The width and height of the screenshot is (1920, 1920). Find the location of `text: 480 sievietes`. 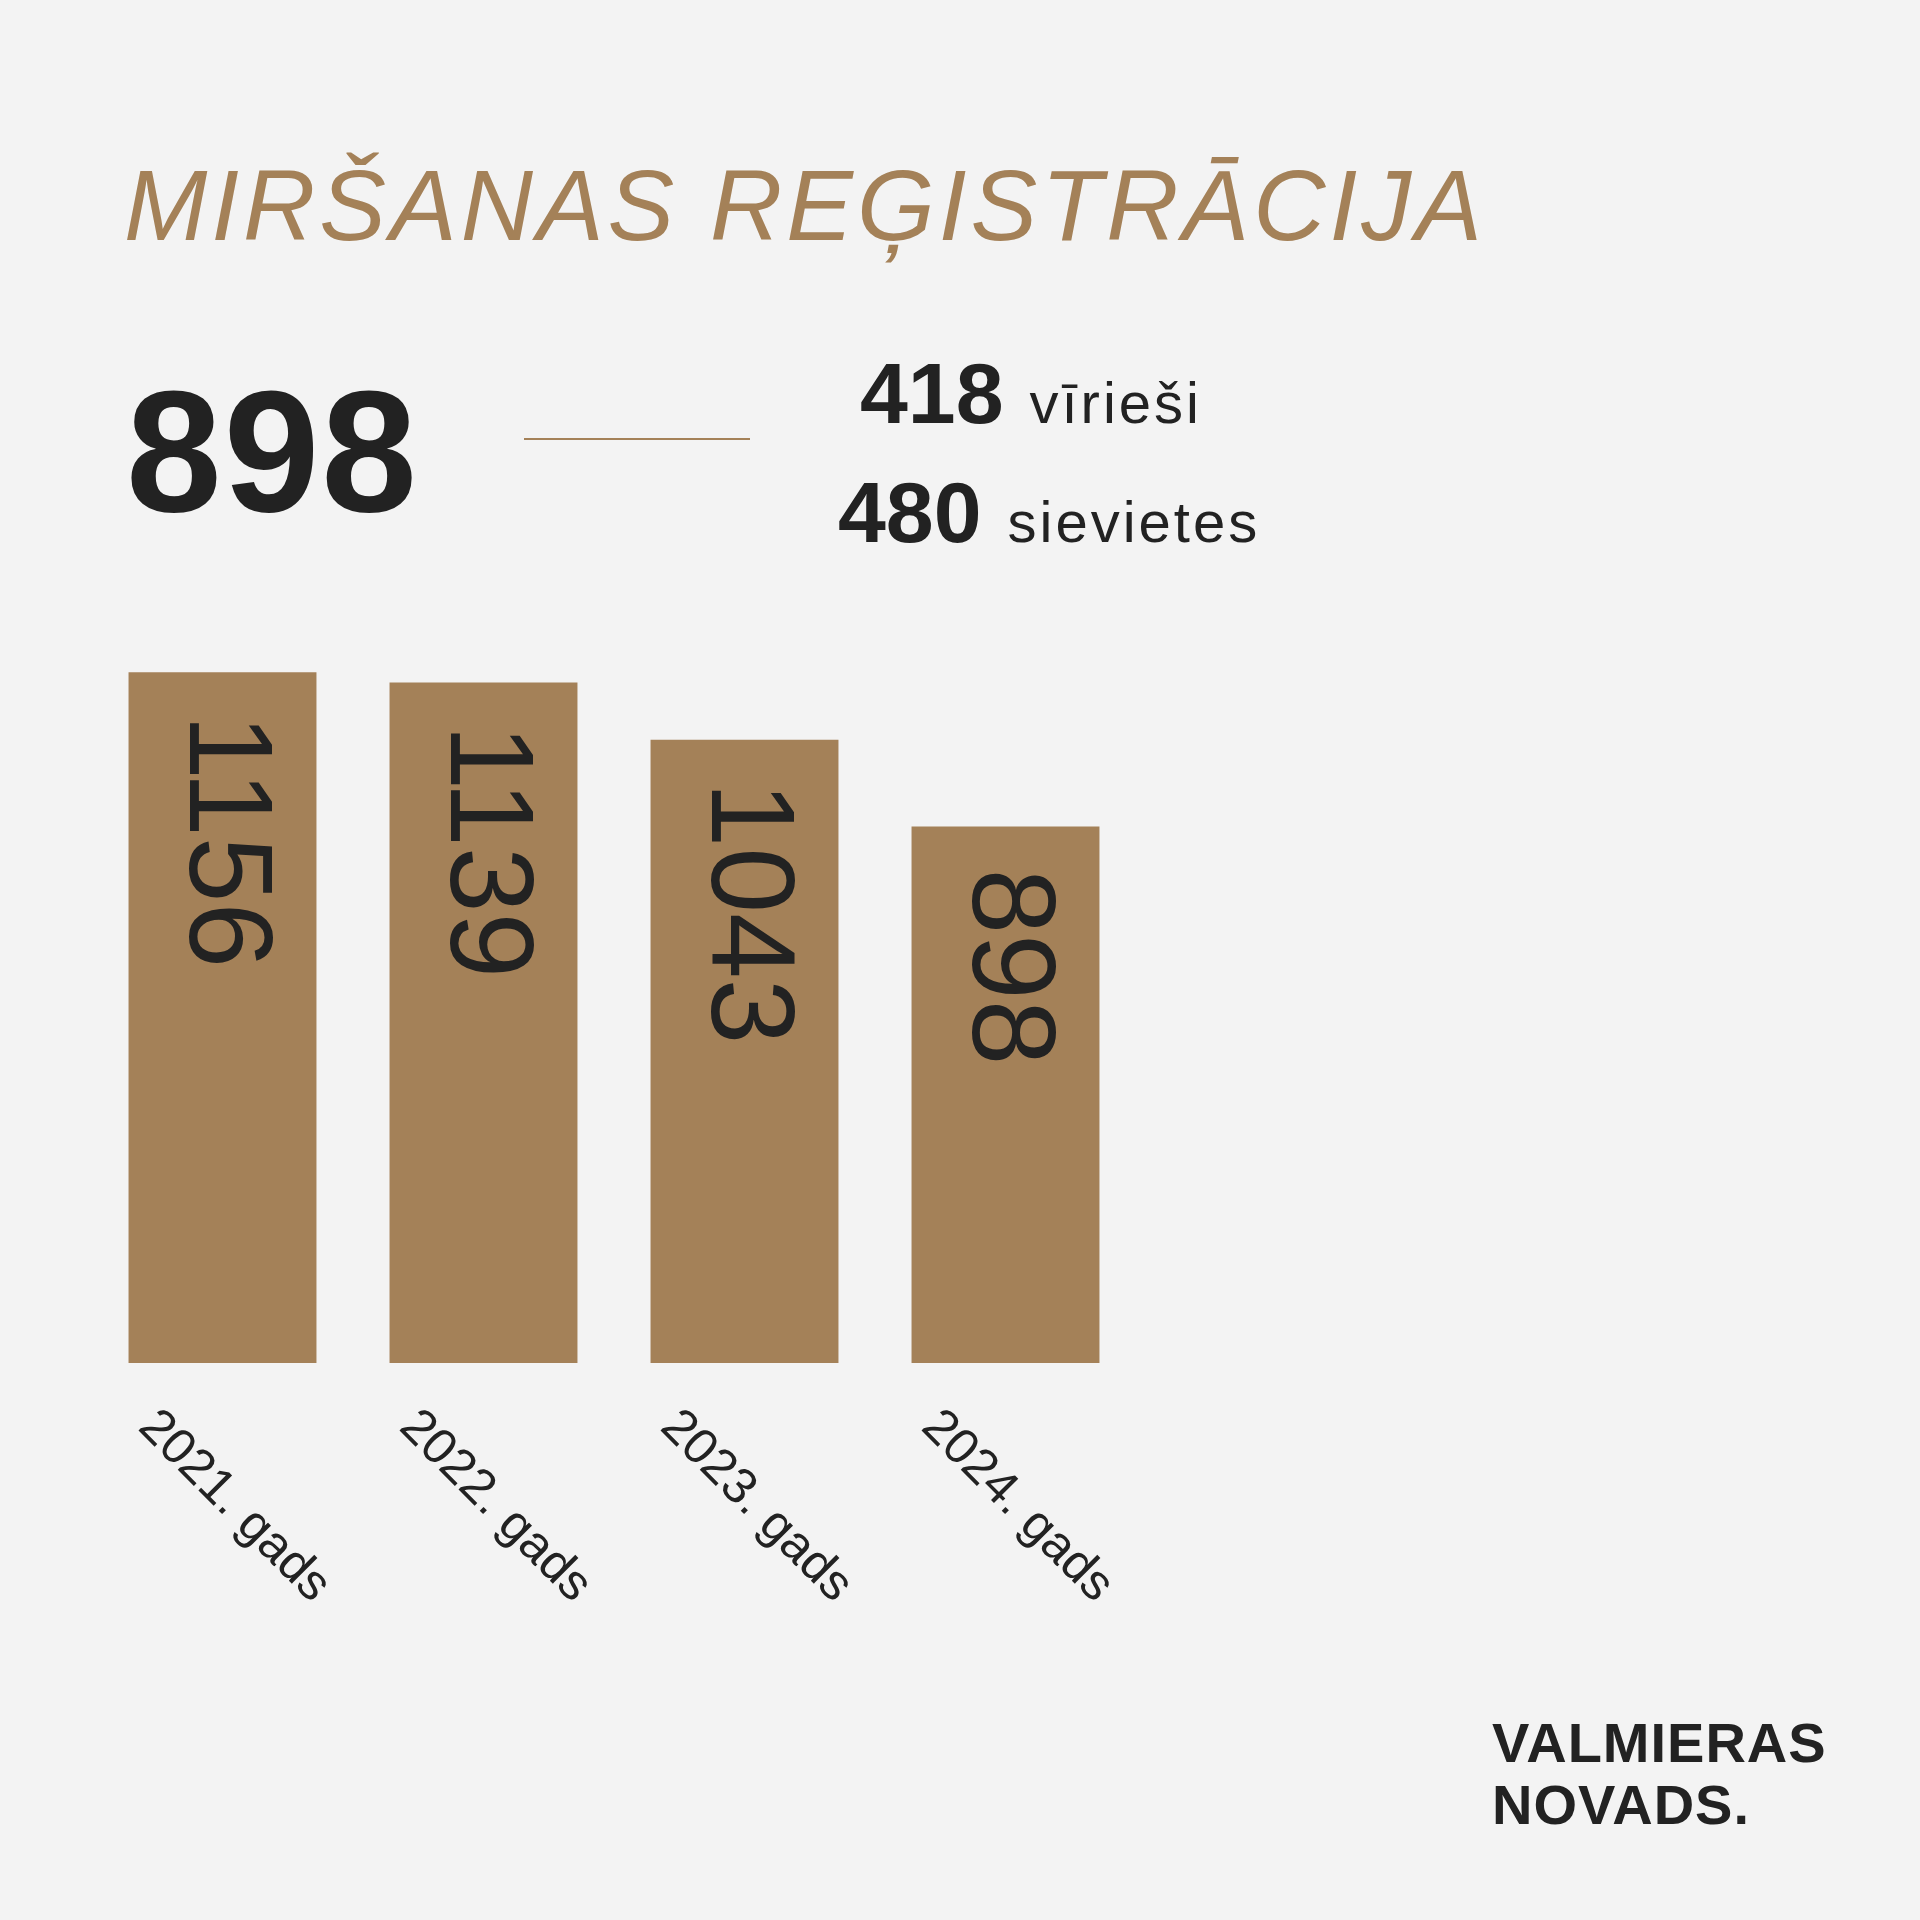

text: 480 sievietes is located at coordinates (1049, 512).